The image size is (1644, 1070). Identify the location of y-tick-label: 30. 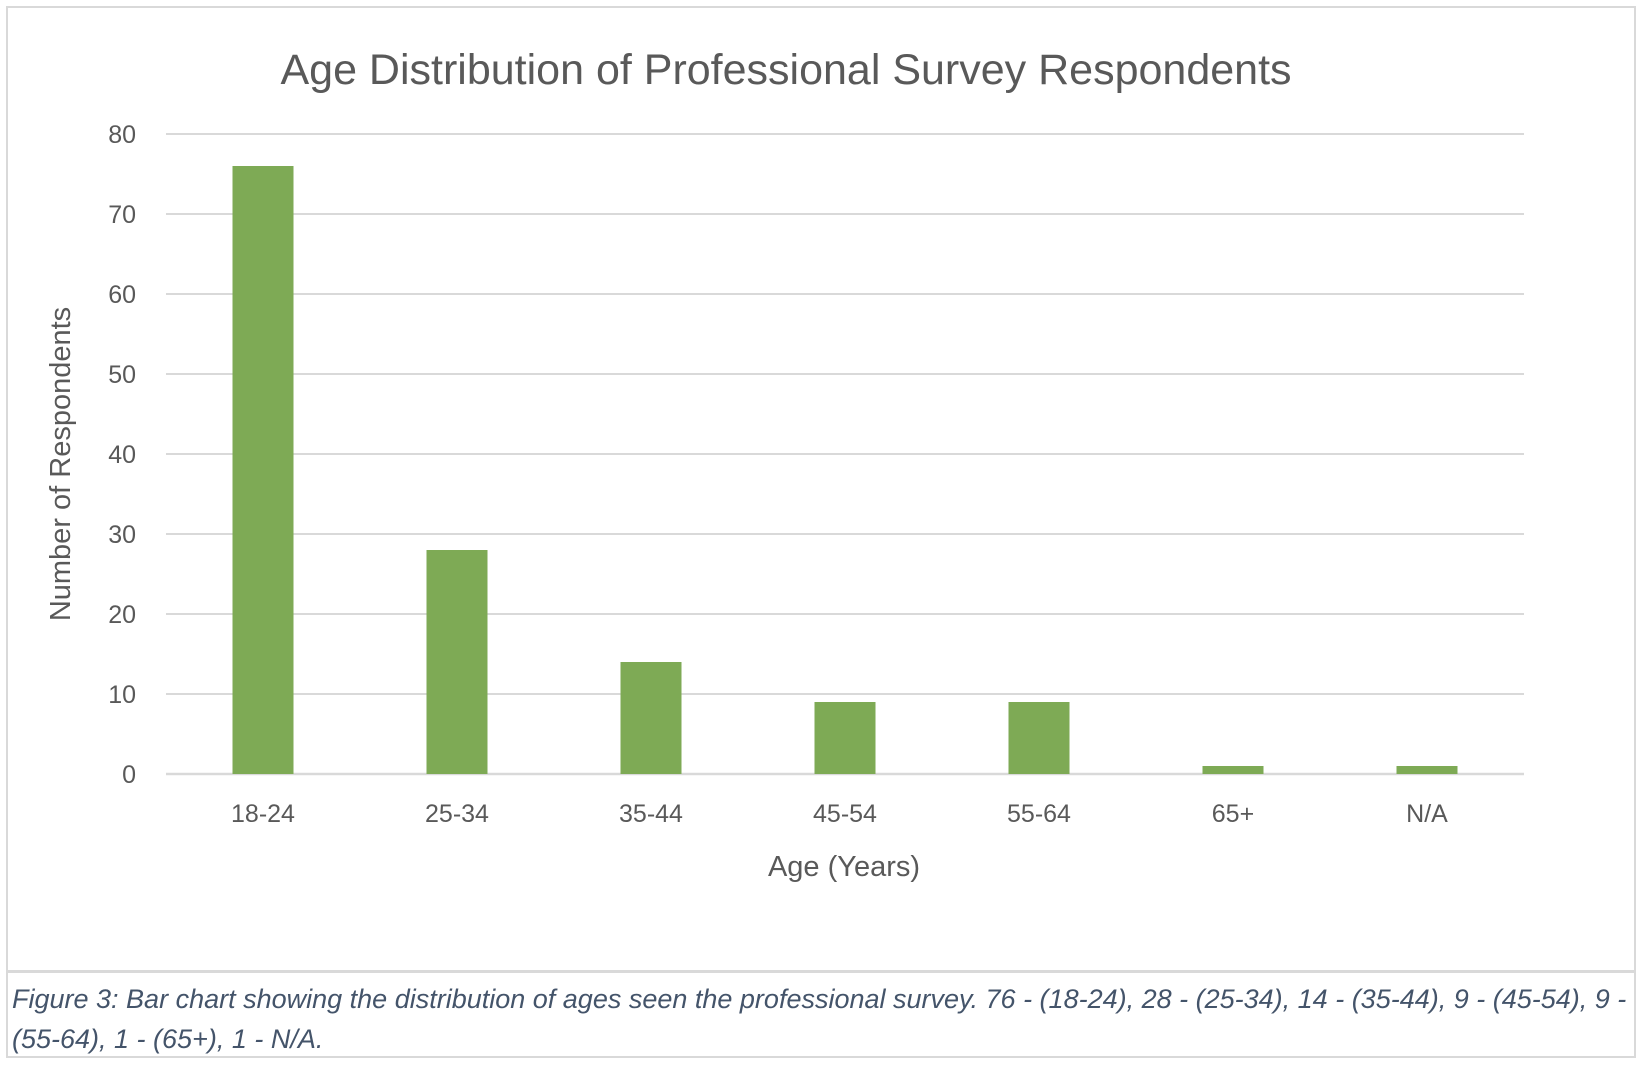
(122, 535).